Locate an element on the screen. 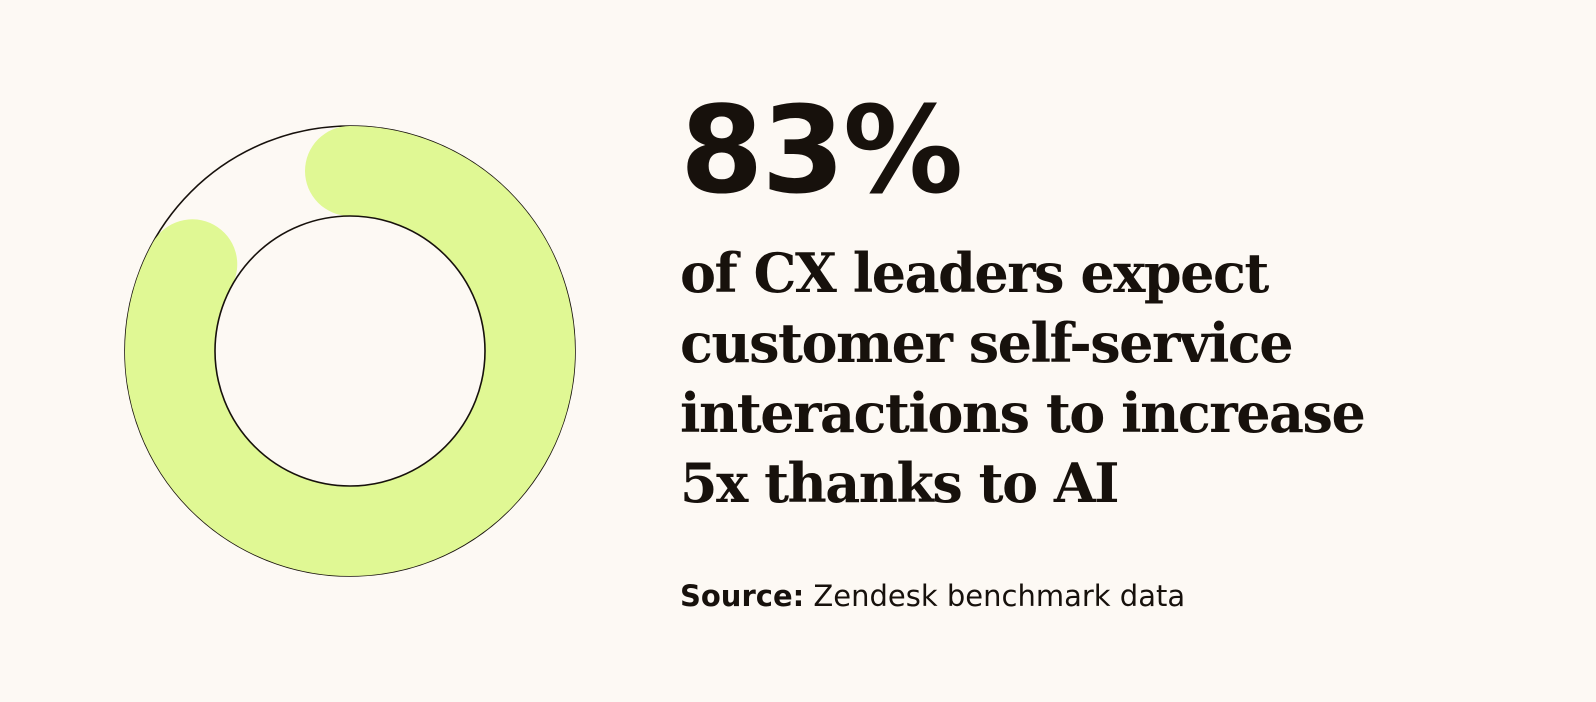  headline-line: of CX leaders expect is located at coordinates (974, 273).